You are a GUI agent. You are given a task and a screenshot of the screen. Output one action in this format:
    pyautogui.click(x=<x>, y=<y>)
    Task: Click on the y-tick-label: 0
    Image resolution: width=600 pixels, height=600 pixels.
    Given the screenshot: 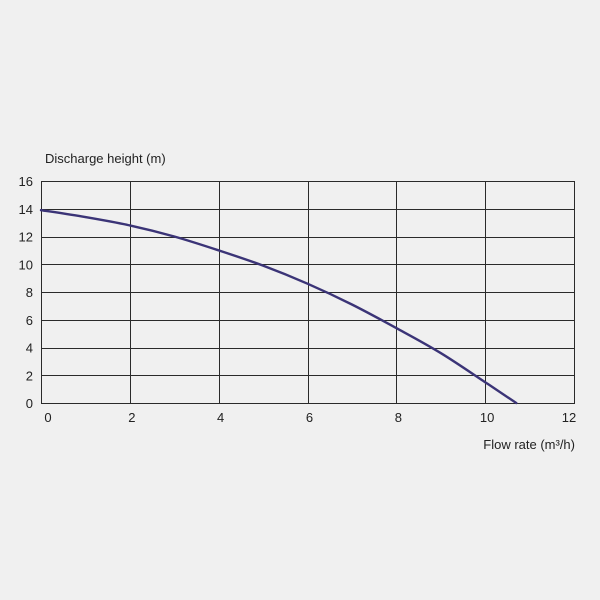 What is the action you would take?
    pyautogui.click(x=29, y=403)
    